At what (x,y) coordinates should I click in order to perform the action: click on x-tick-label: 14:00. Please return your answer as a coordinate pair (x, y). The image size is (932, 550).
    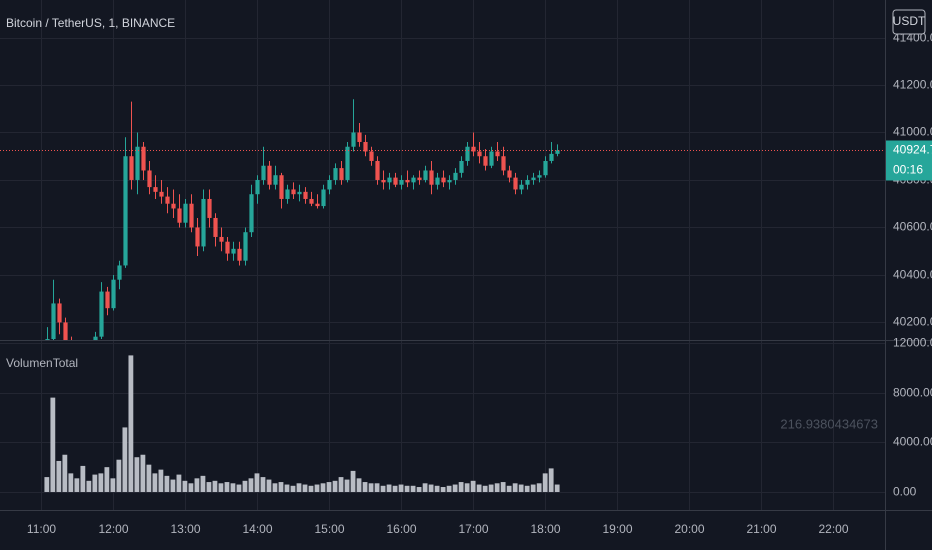
    Looking at the image, I should click on (257, 529).